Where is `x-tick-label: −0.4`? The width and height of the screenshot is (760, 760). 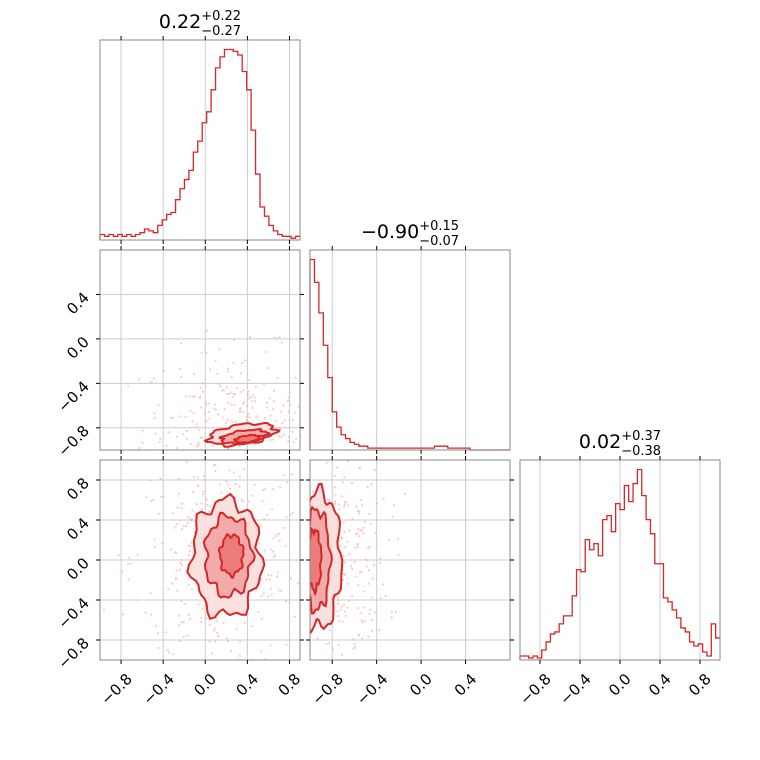
x-tick-label: −0.4 is located at coordinates (372, 689).